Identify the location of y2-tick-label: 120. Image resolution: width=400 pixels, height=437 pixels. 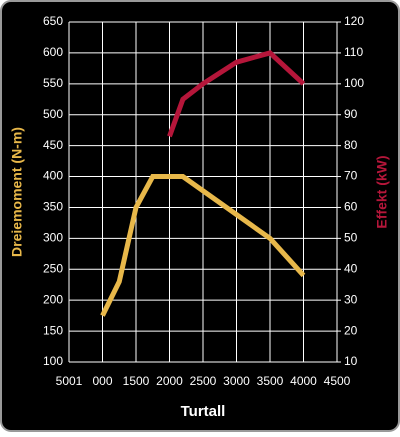
(354, 21).